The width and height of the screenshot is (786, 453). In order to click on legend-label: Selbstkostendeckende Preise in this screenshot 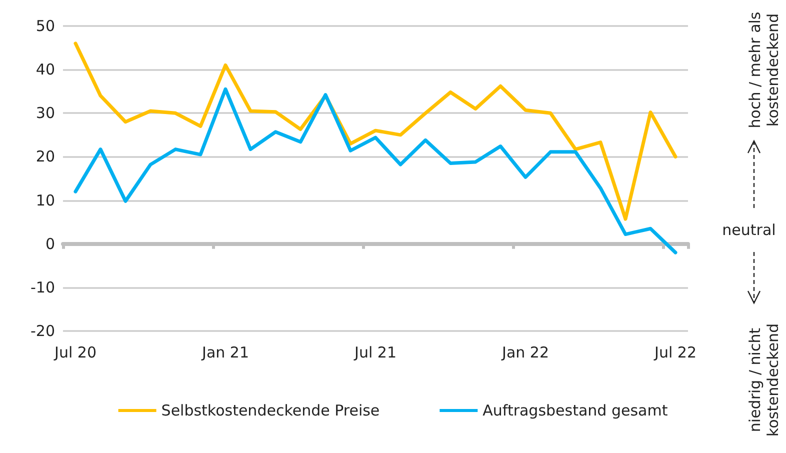, I will do `click(270, 411)`.